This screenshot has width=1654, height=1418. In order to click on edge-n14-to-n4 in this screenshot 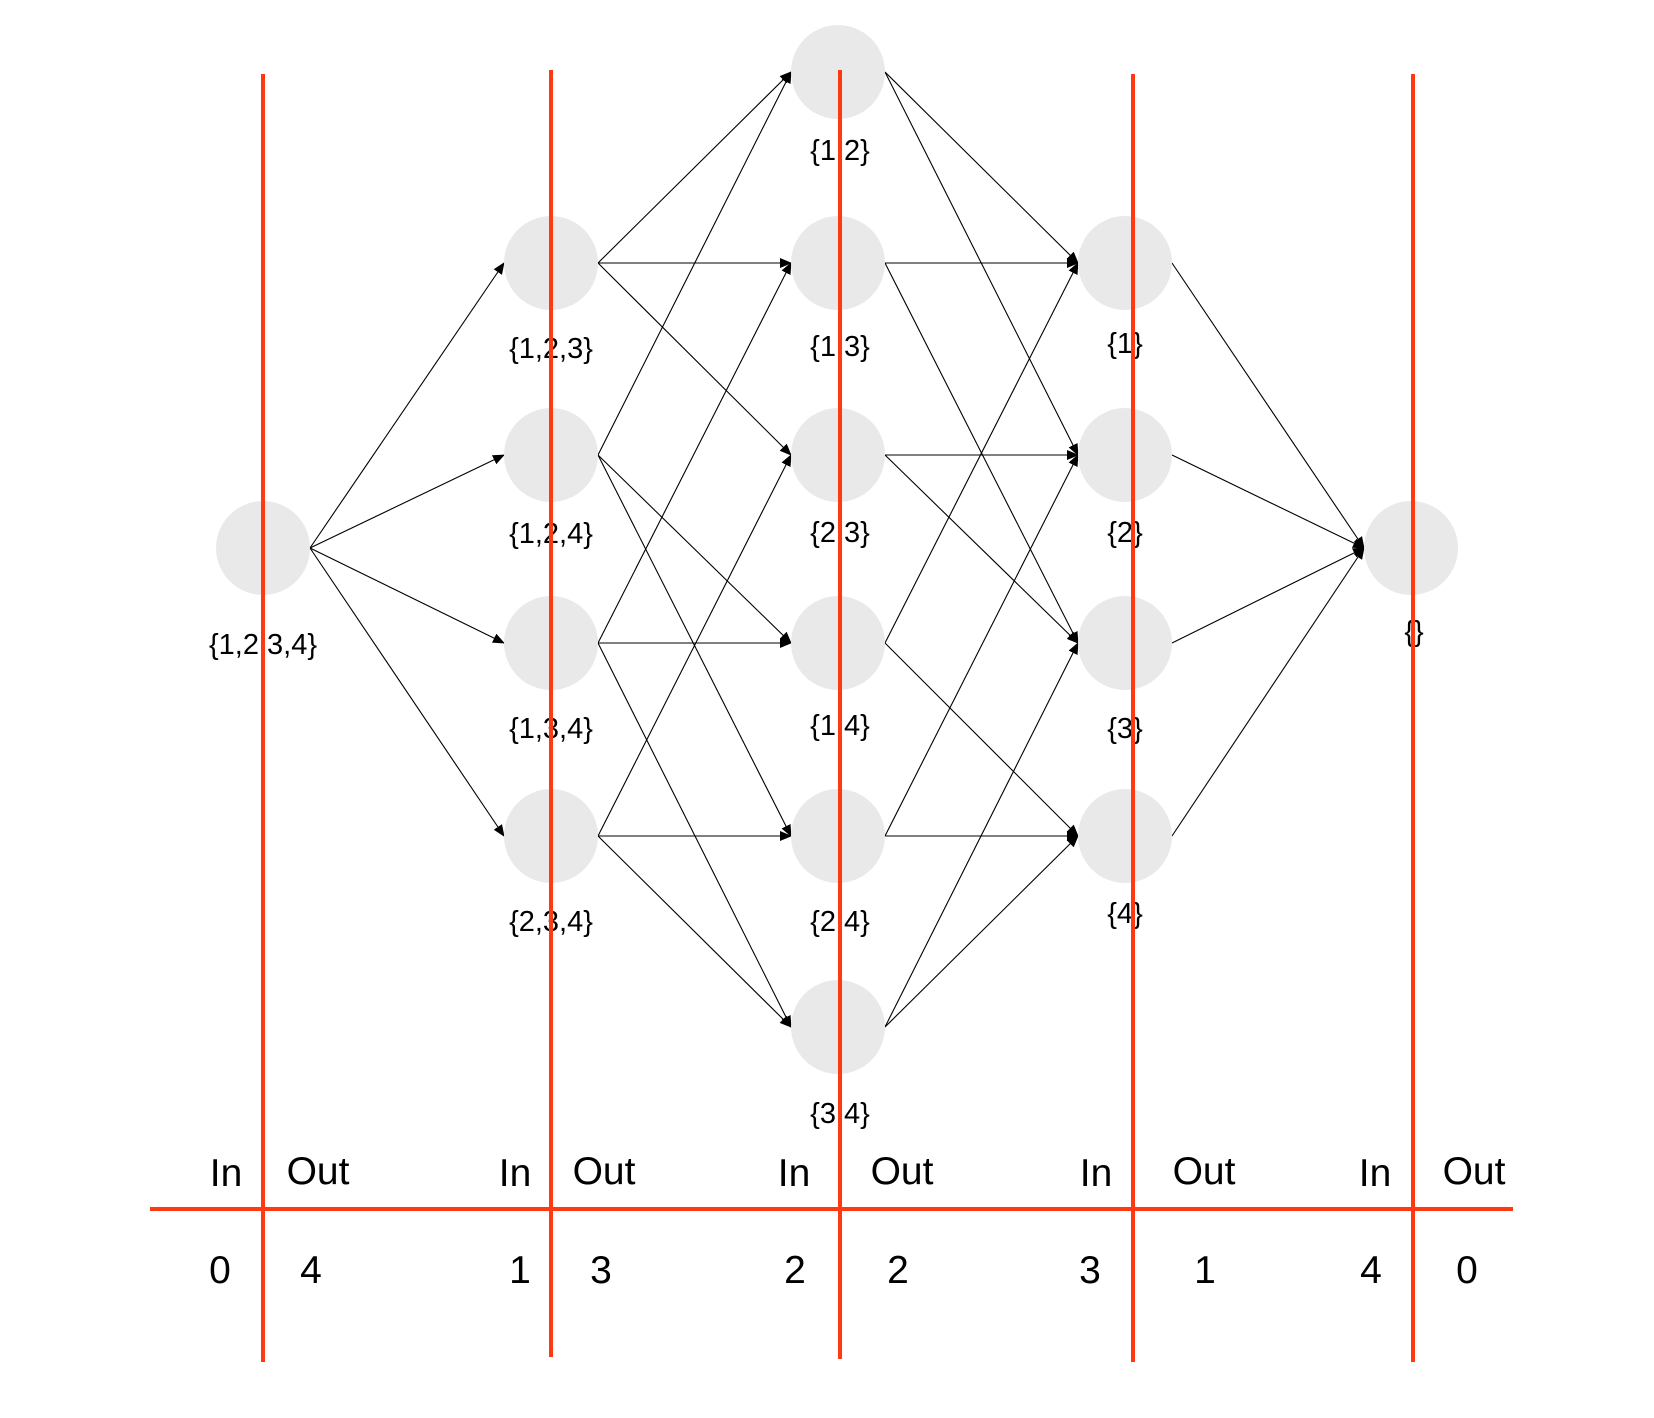, I will do `click(981, 739)`.